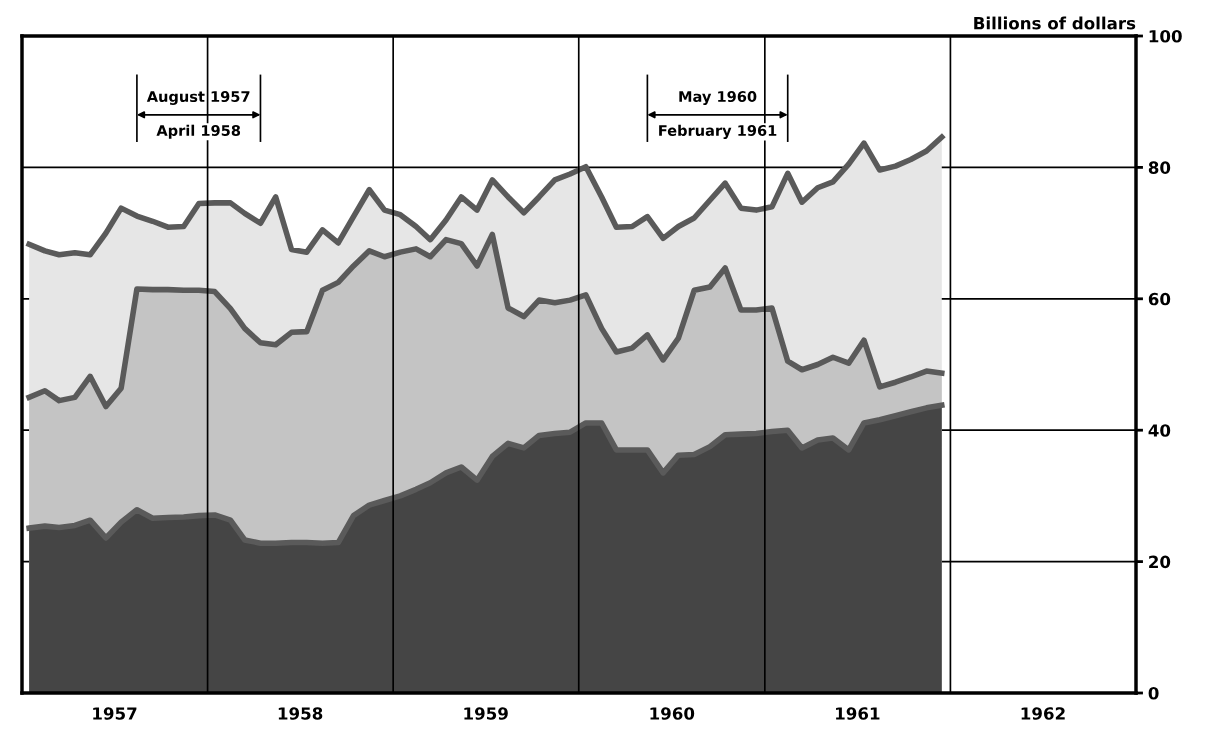  Describe the element at coordinates (1159, 299) in the screenshot. I see `y-tick-label: 60` at that location.